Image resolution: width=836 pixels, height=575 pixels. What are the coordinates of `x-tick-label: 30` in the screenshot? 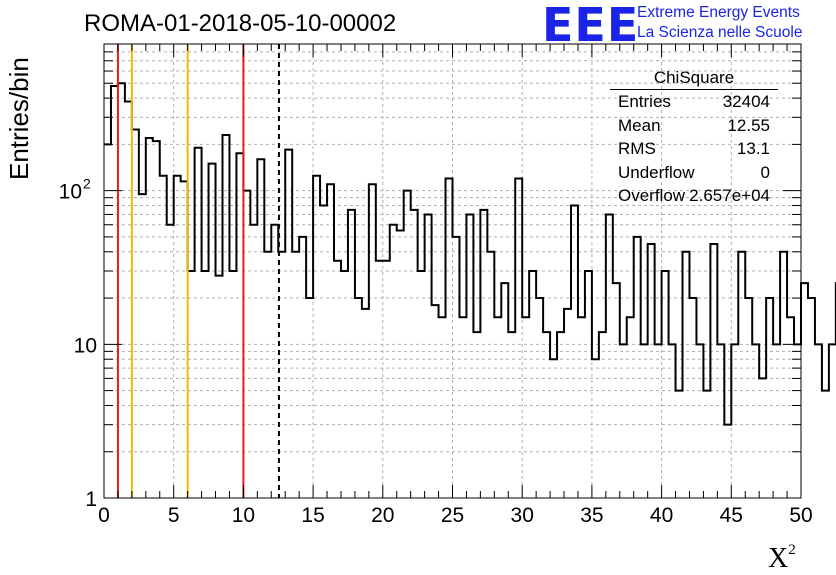 It's located at (522, 515).